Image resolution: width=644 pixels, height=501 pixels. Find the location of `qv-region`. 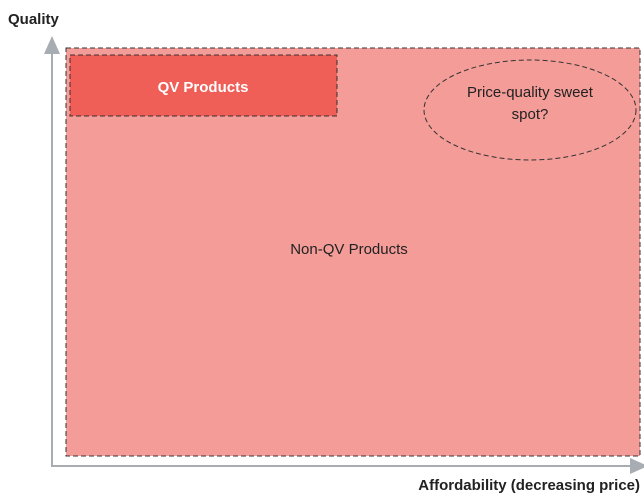

qv-region is located at coordinates (203, 85).